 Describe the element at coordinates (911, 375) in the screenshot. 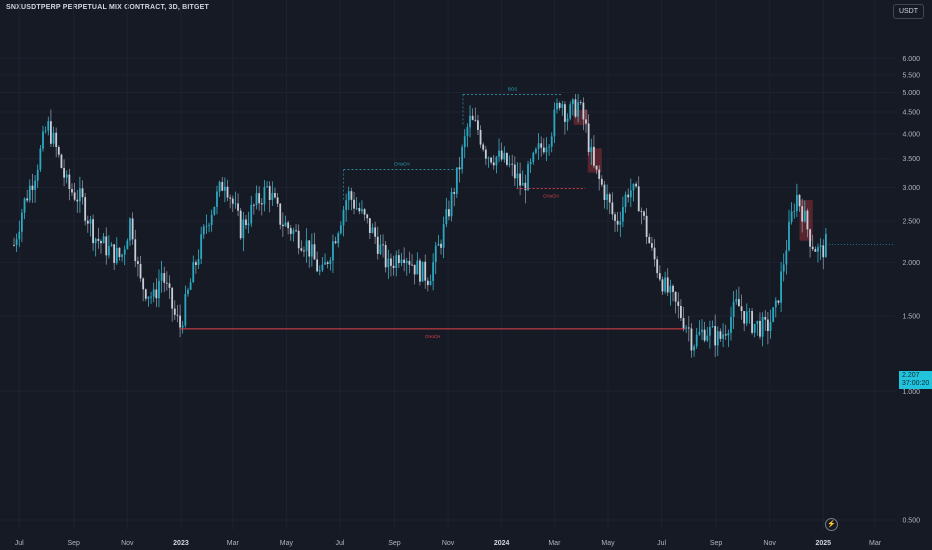

I see `last-price-value: 2.207` at that location.